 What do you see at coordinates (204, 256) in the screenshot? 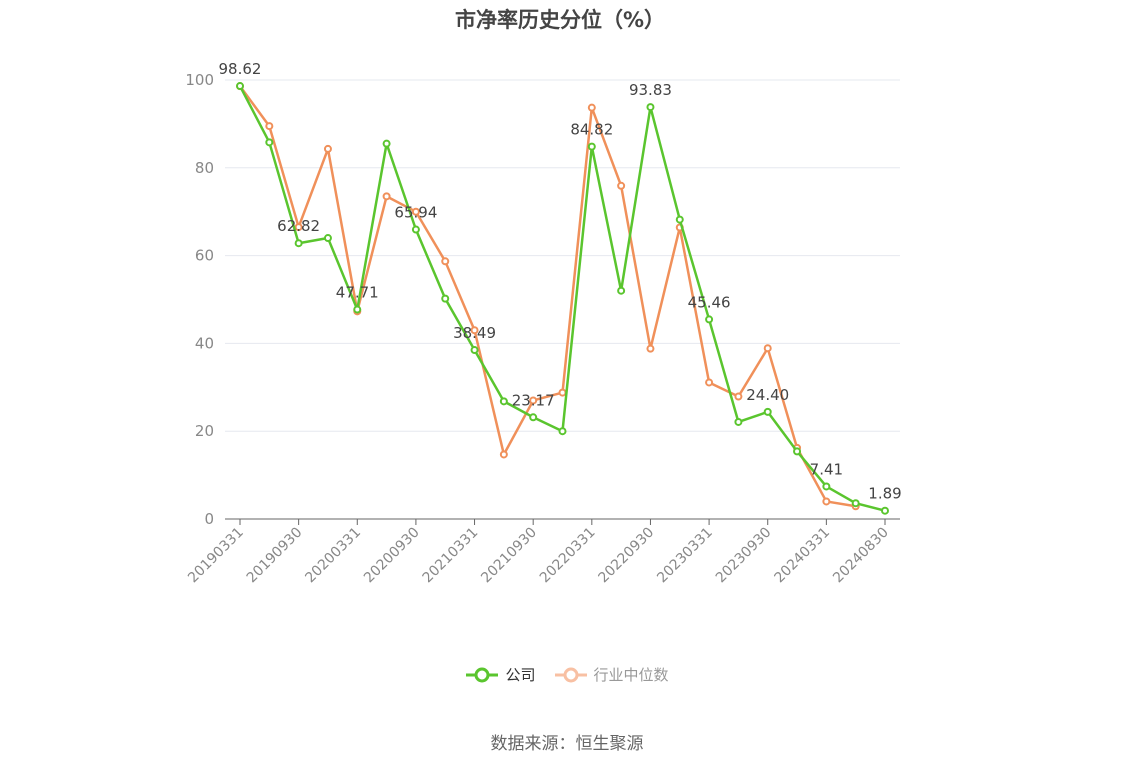
I see `y-tick-label: 60` at bounding box center [204, 256].